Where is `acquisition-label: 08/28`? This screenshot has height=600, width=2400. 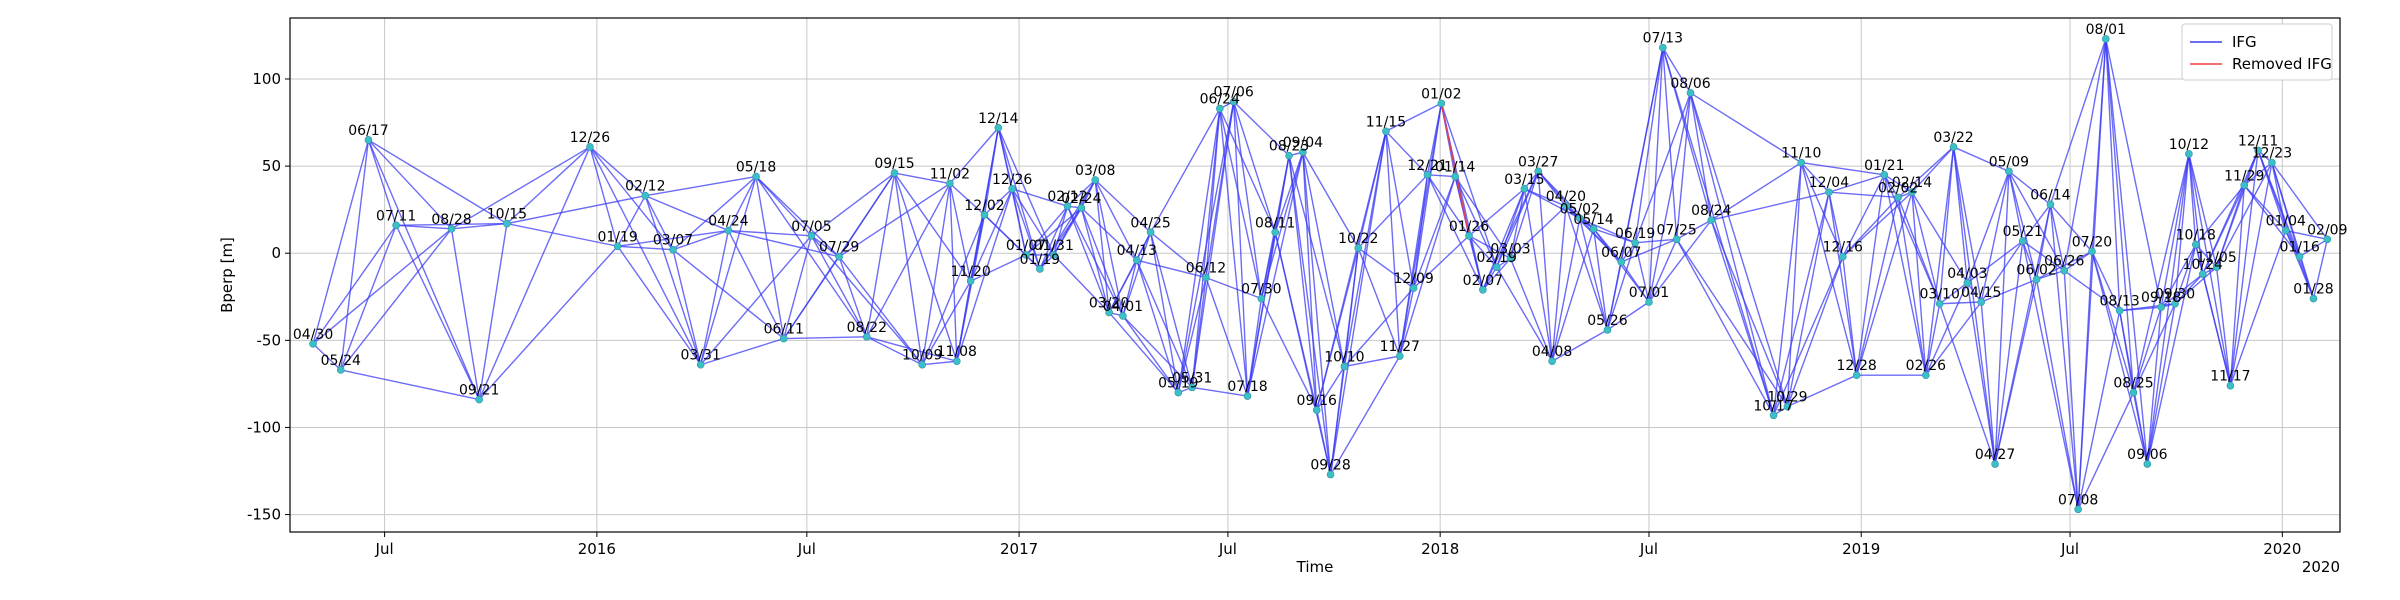 acquisition-label: 08/28 is located at coordinates (451, 220).